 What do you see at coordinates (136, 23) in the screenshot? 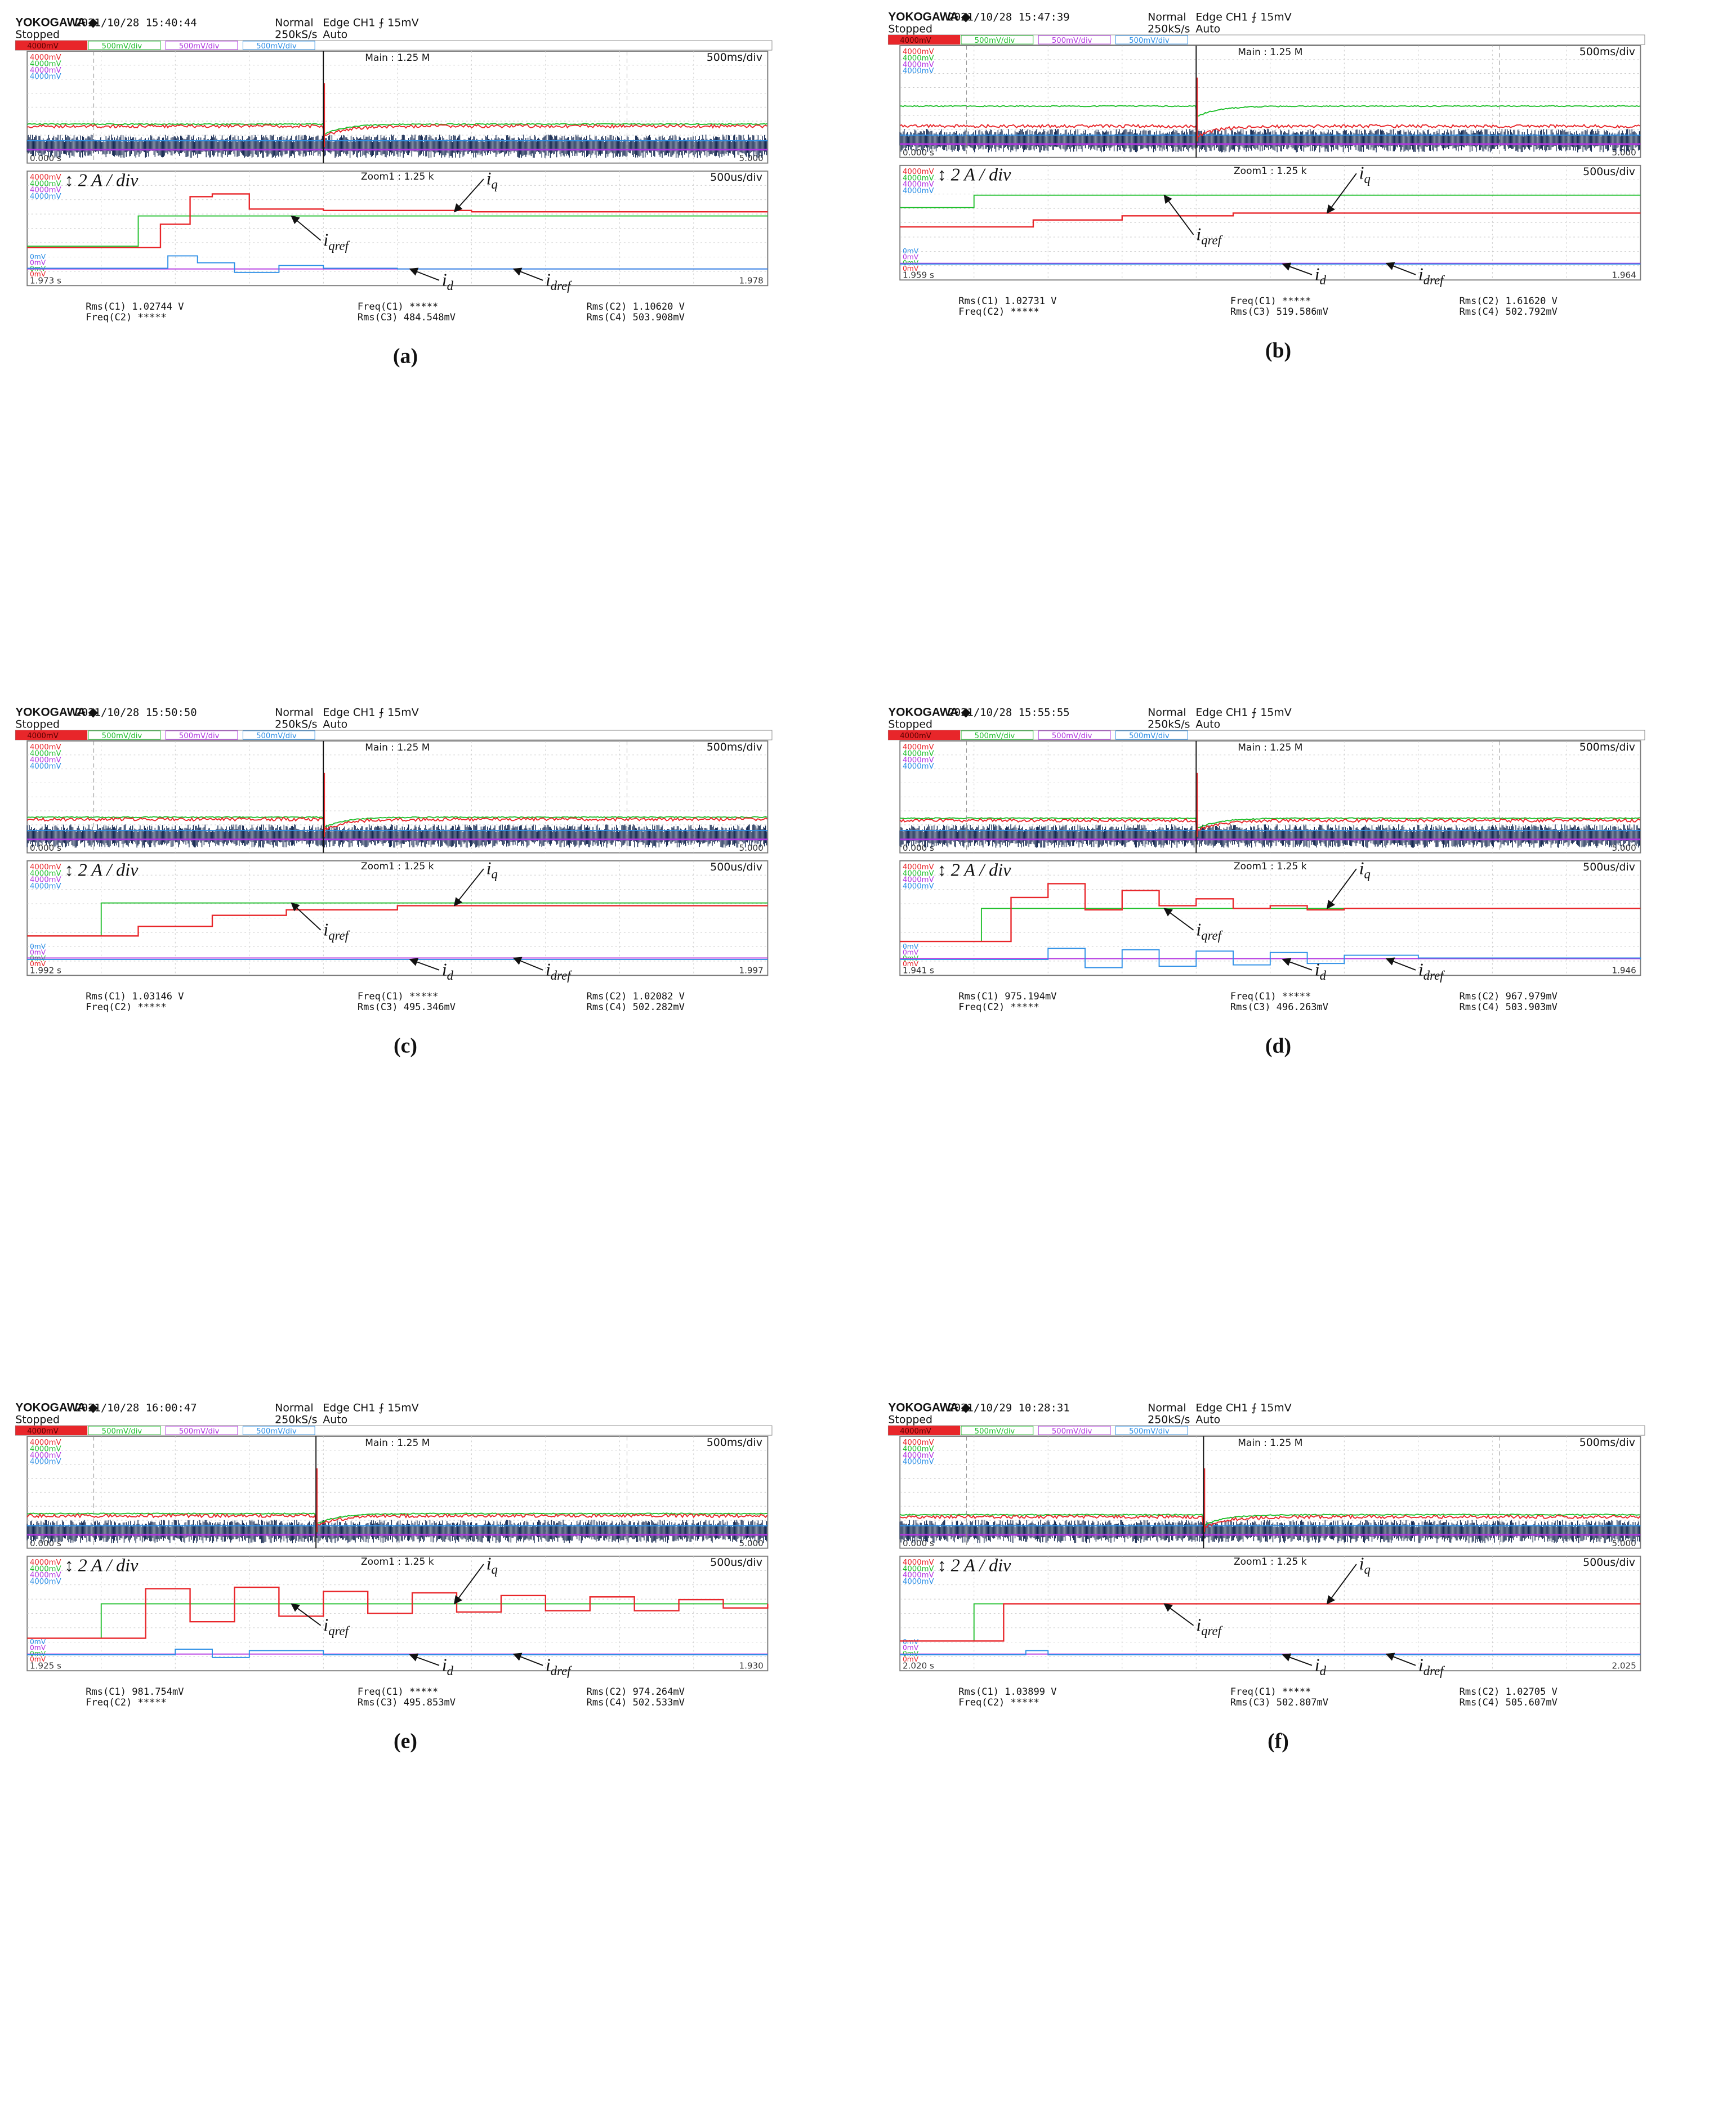
I see `timestamp: 2021/10/28 15:40:44` at bounding box center [136, 23].